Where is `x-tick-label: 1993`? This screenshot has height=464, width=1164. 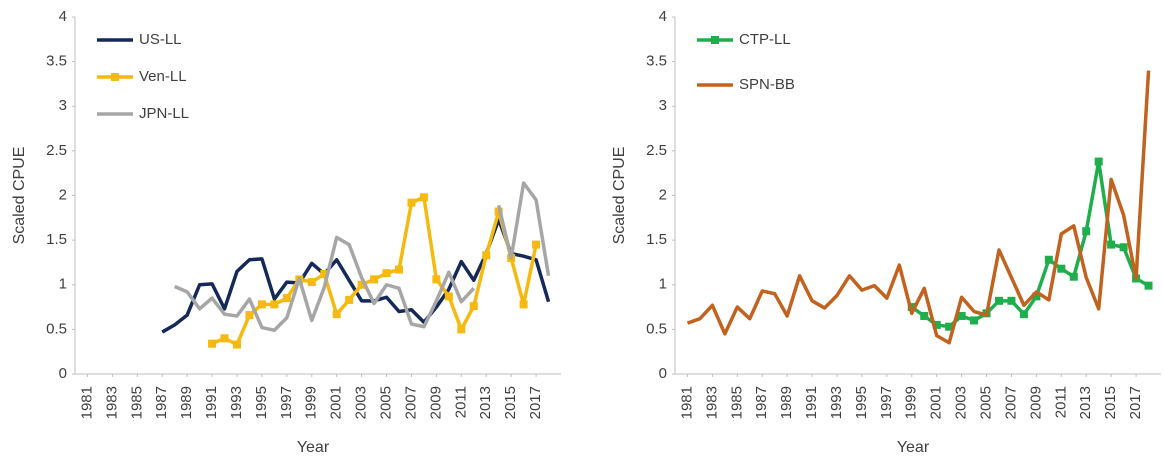 x-tick-label: 1993 is located at coordinates (836, 402).